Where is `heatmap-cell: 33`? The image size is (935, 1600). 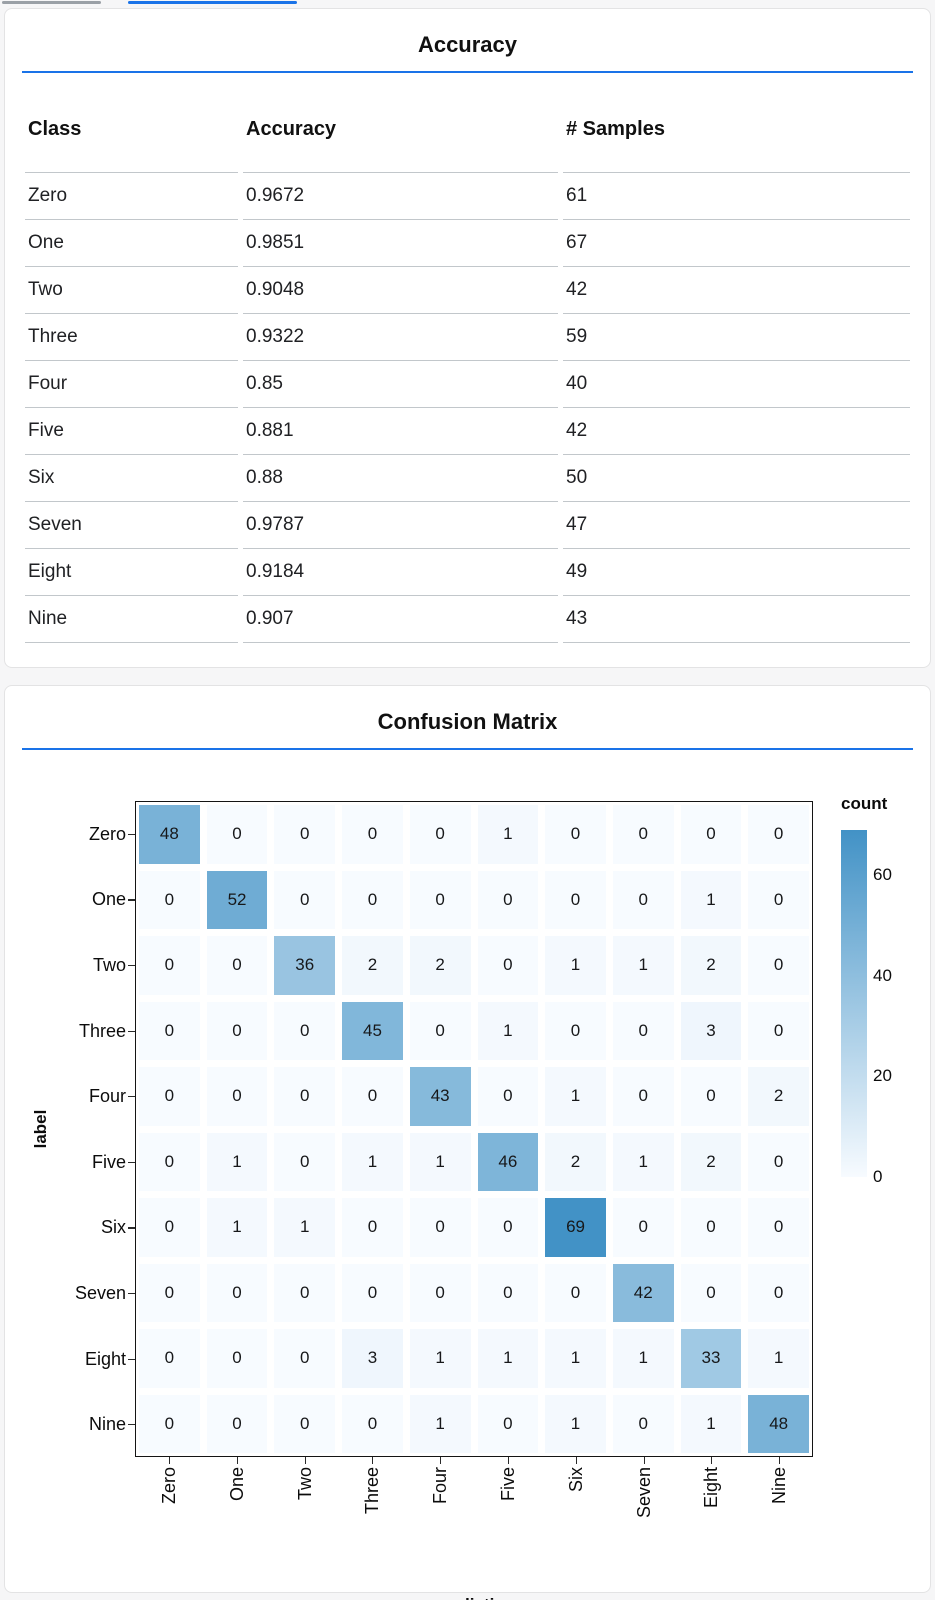 heatmap-cell: 33 is located at coordinates (711, 1358).